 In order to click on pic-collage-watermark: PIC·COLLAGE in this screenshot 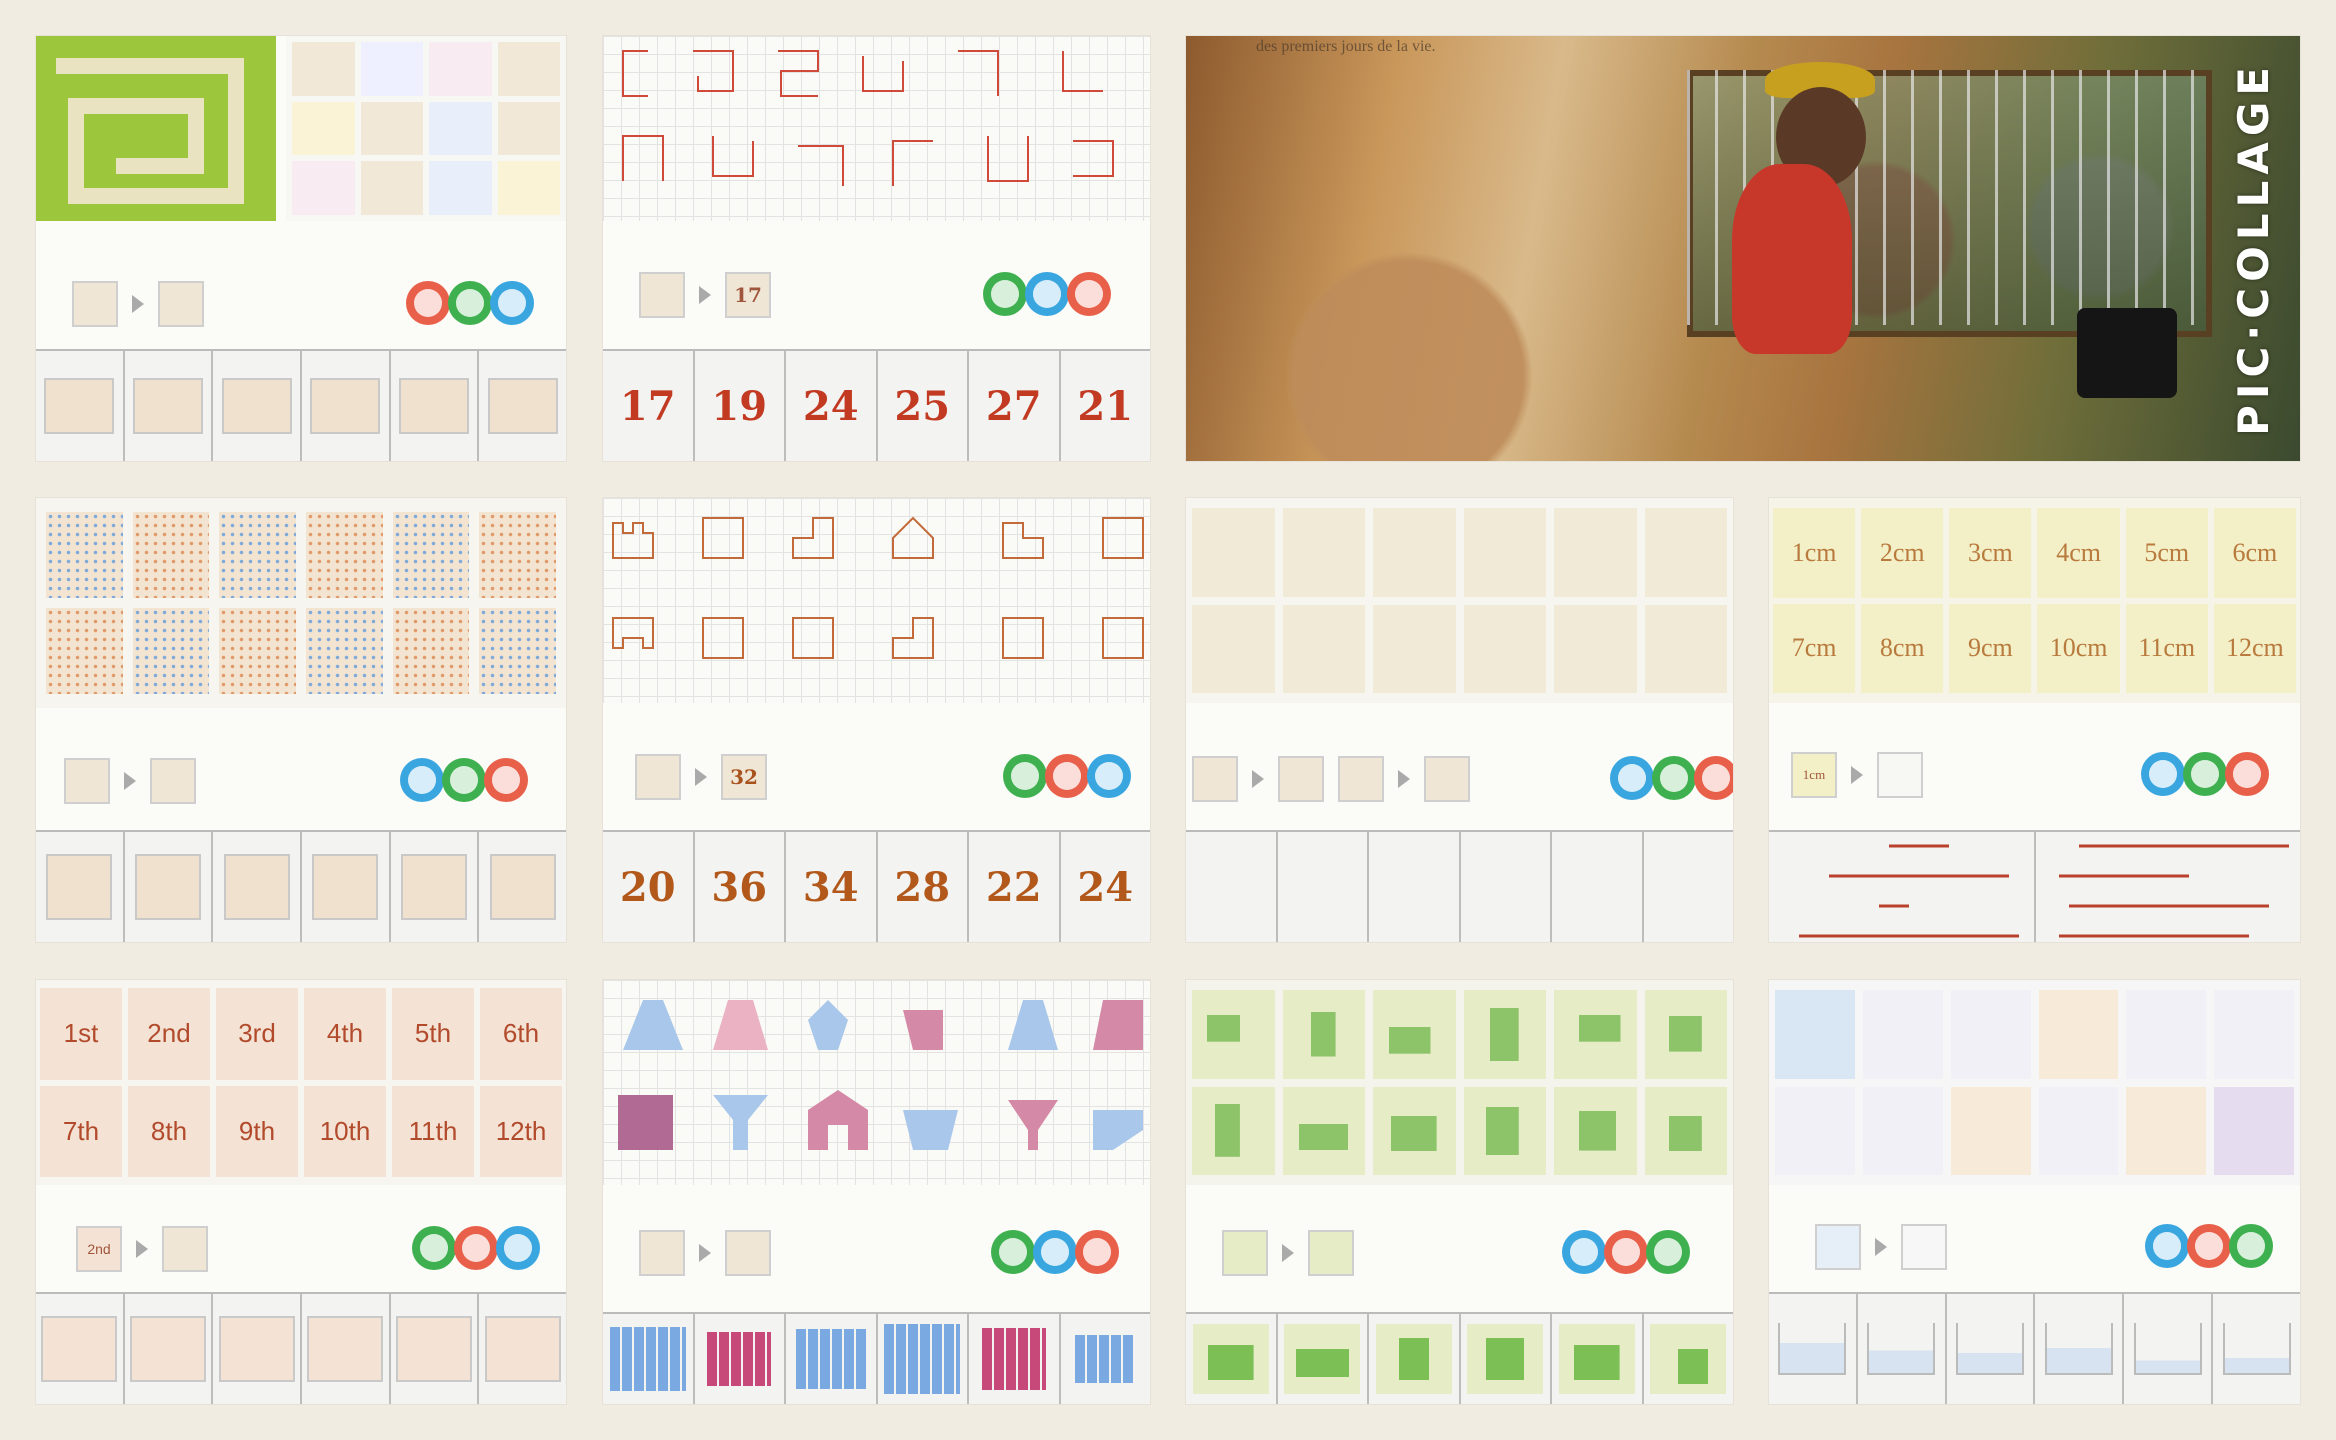, I will do `click(2253, 248)`.